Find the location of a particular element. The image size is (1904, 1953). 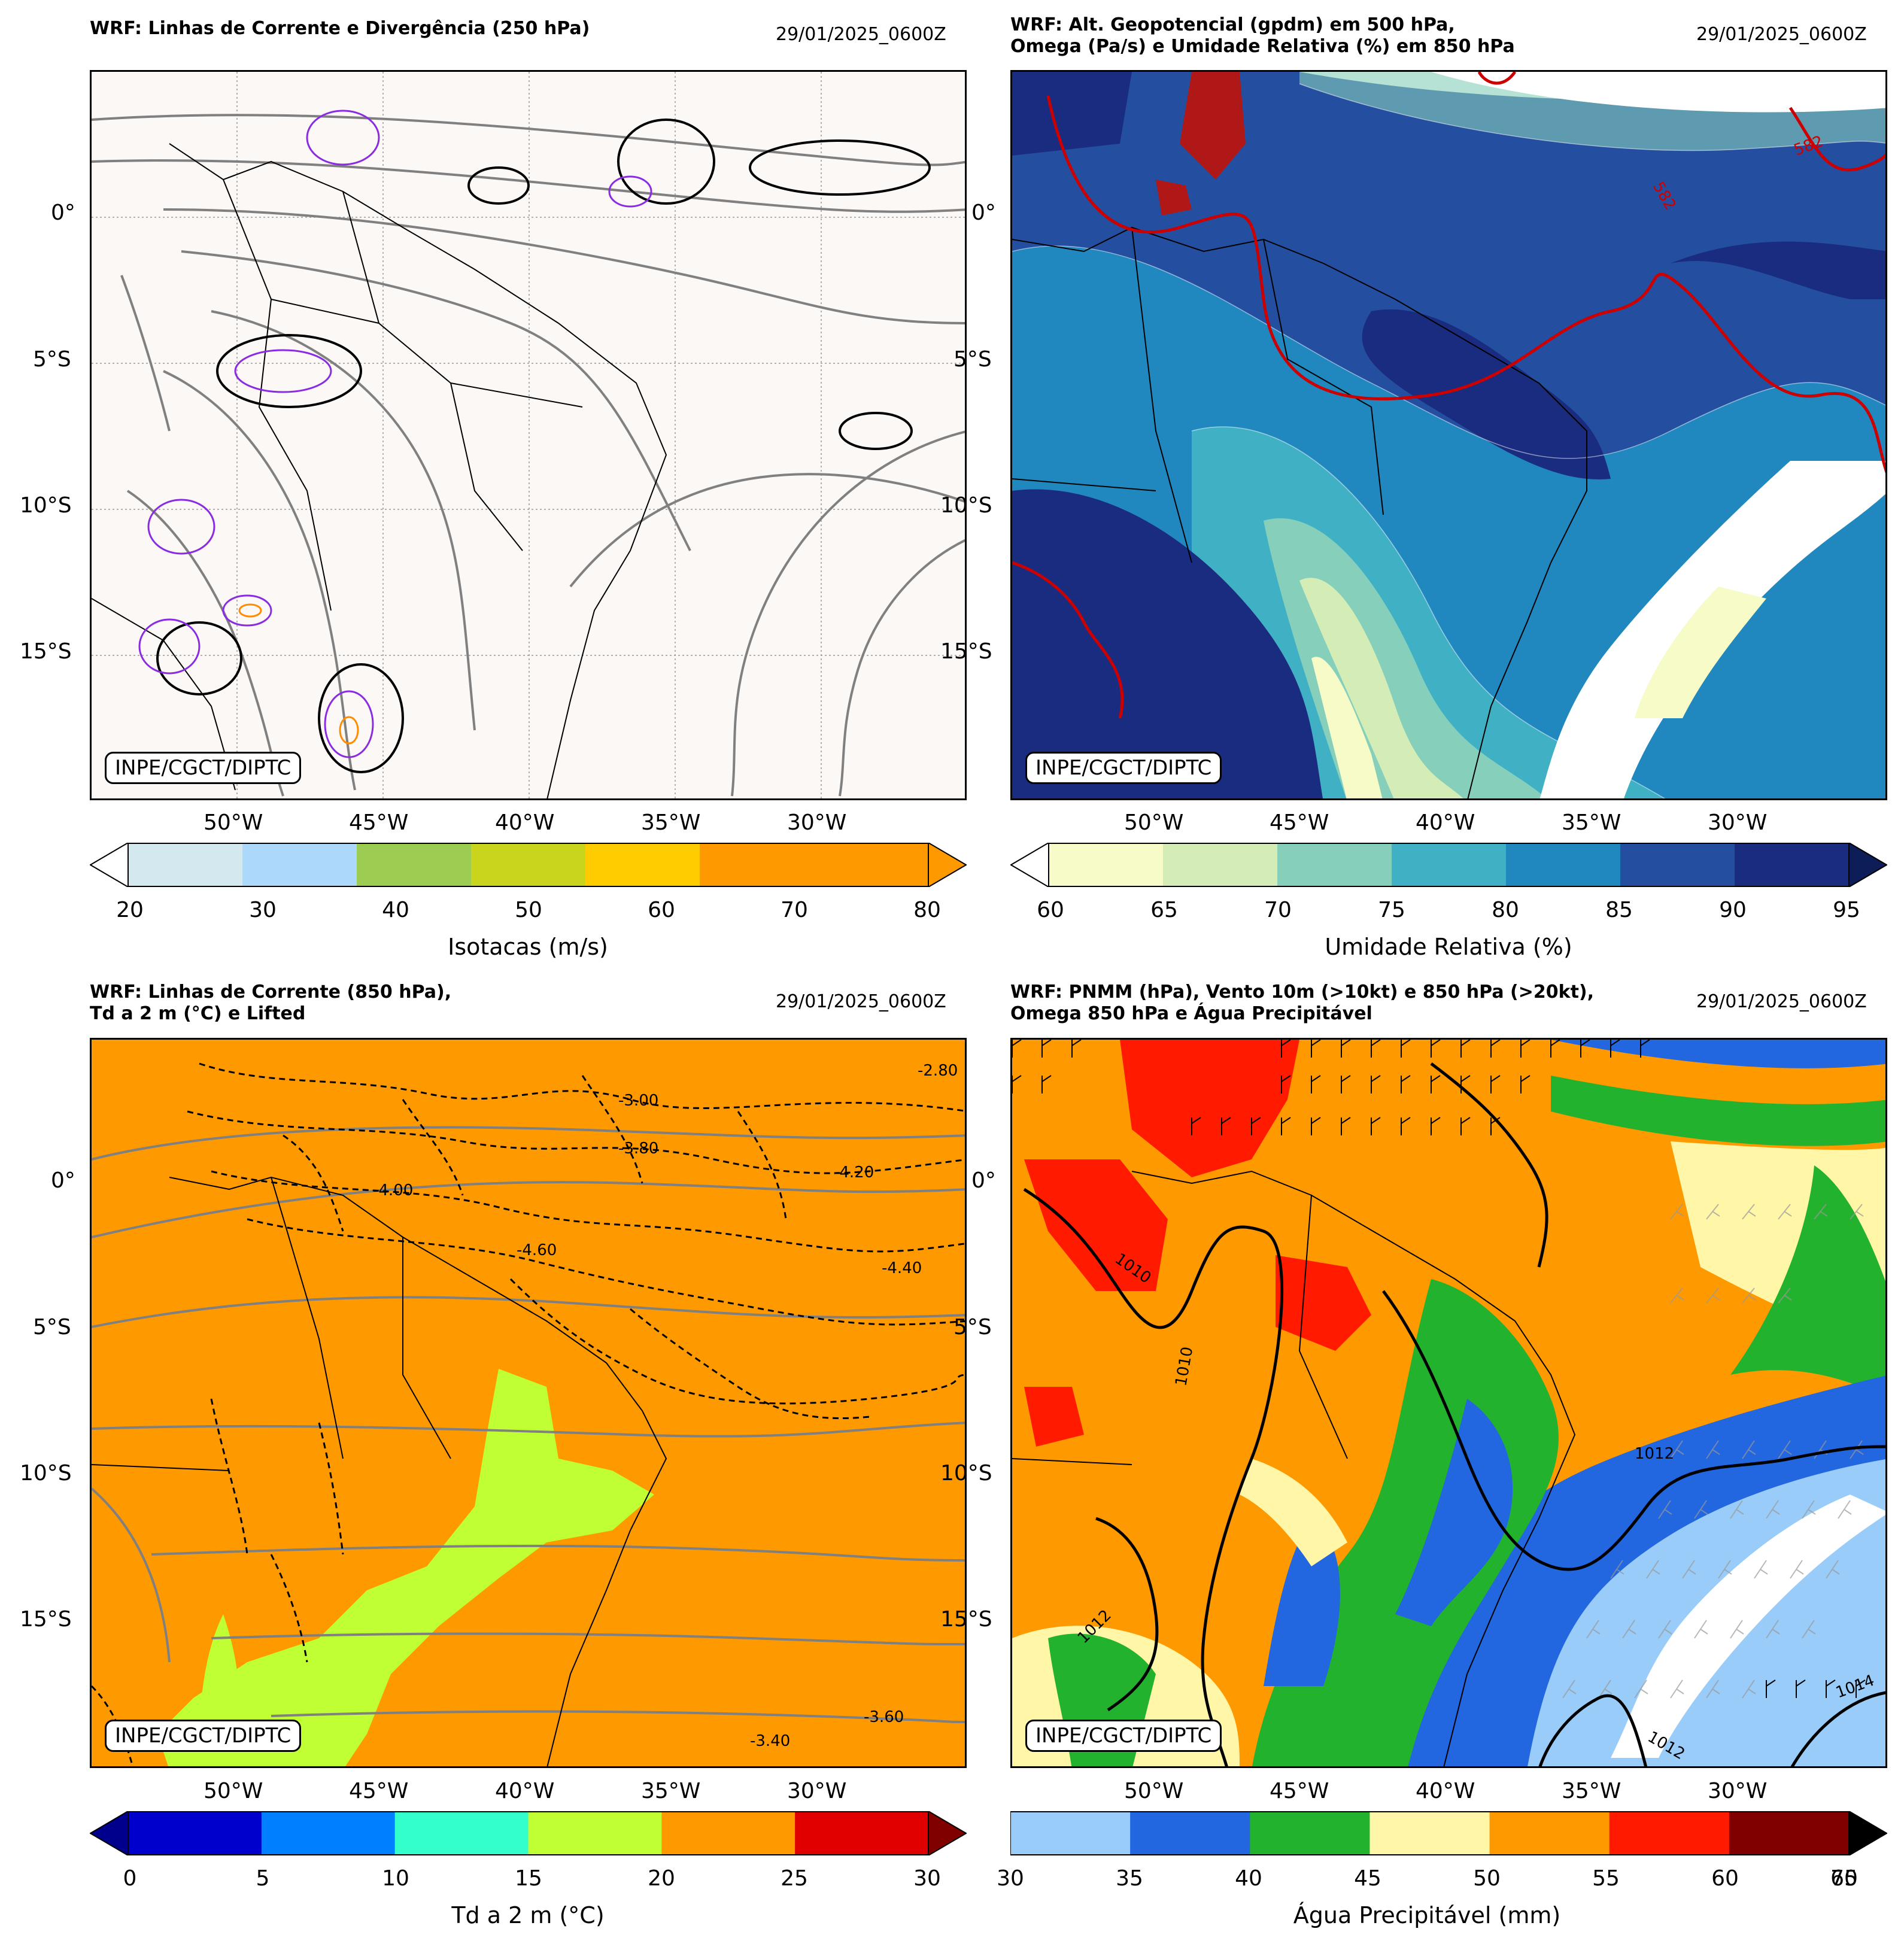

contour-label: -4.40 is located at coordinates (902, 1268).